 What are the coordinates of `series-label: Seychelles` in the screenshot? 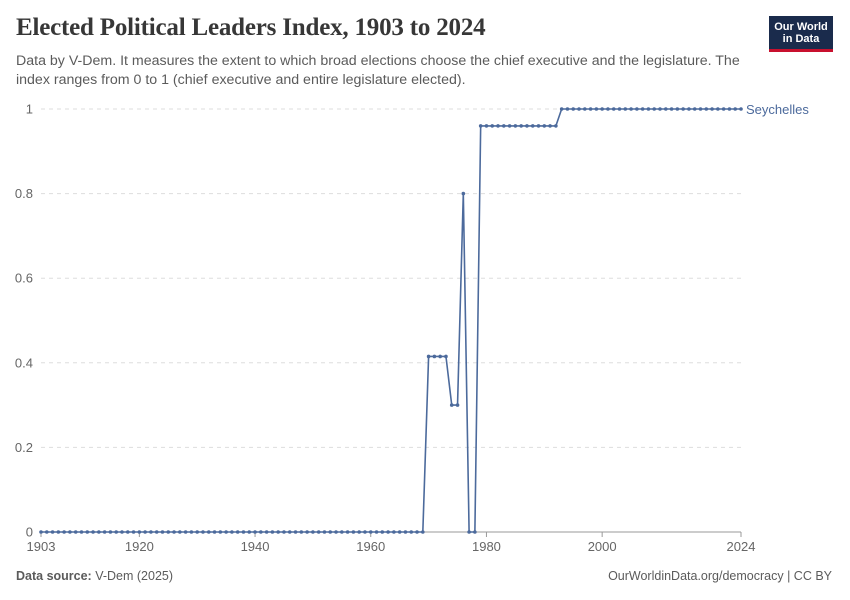 It's located at (777, 109).